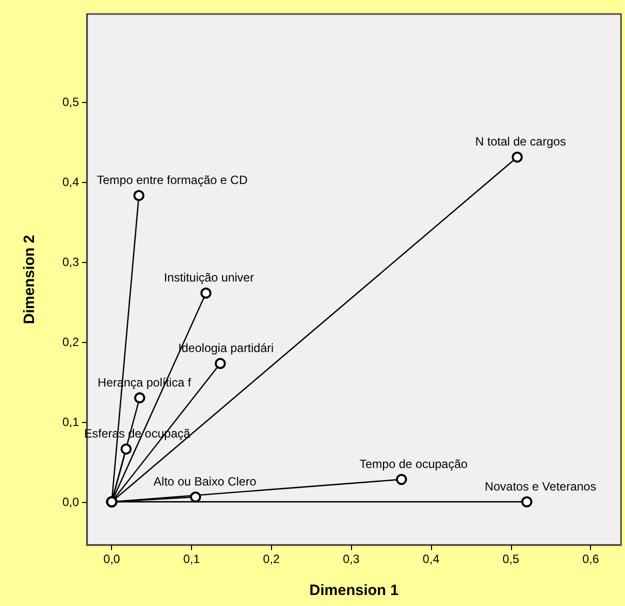 The image size is (625, 606). I want to click on series-label: Tempo de ocupação, so click(413, 463).